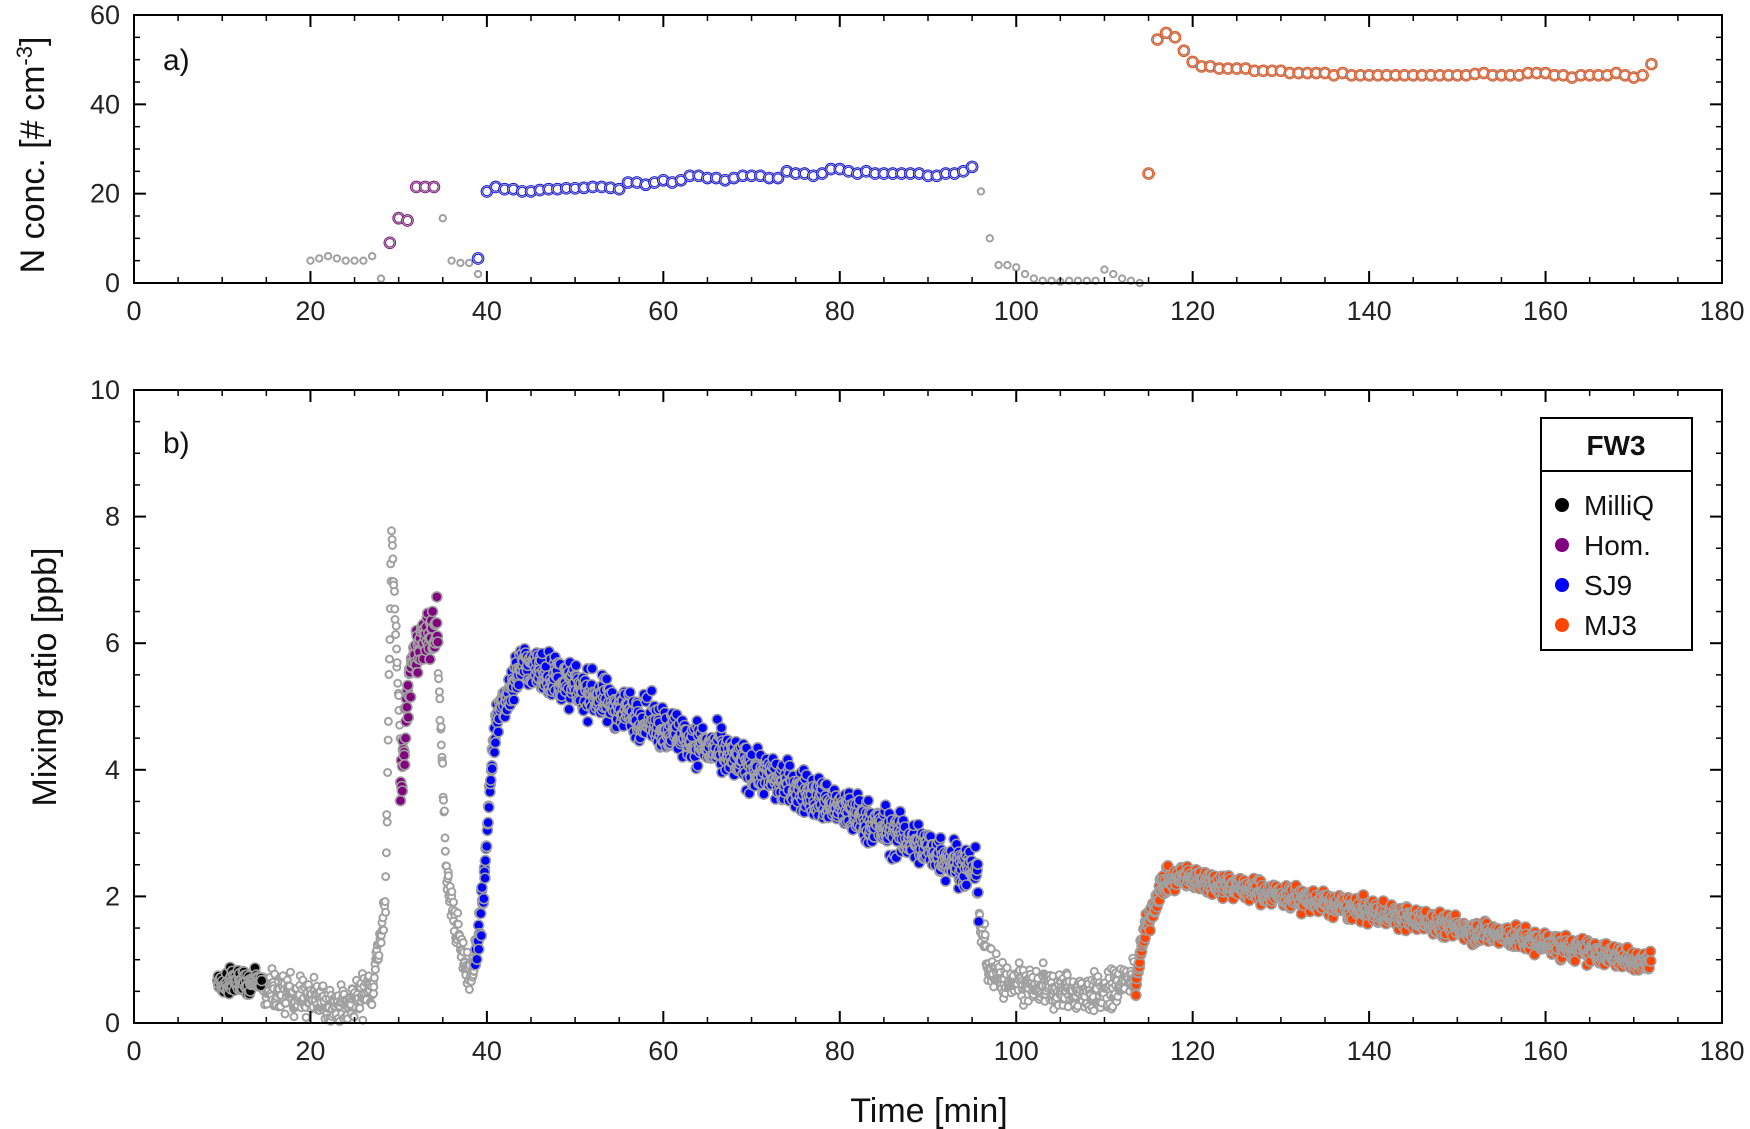  What do you see at coordinates (1617, 545) in the screenshot?
I see `legend-label-hom: Hom.` at bounding box center [1617, 545].